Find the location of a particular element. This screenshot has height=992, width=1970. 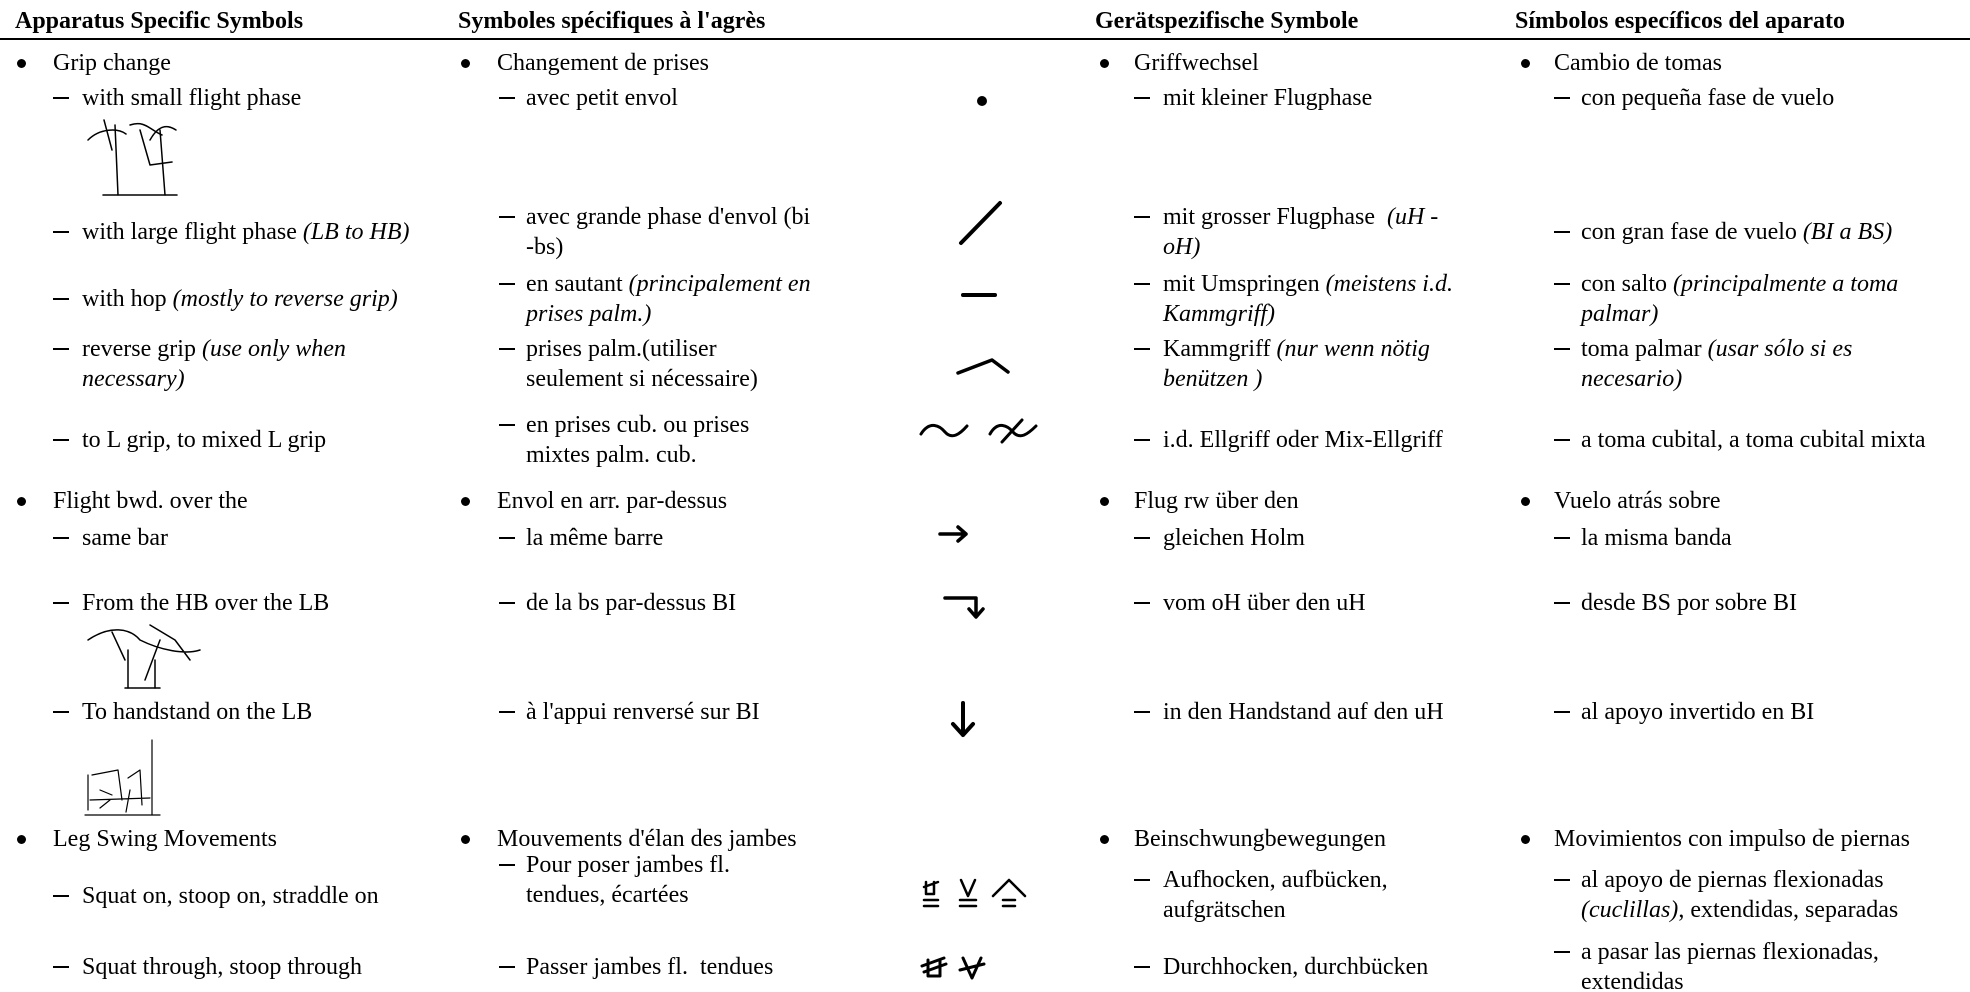

cell-en: with small flight phase is located at coordinates (191, 98).